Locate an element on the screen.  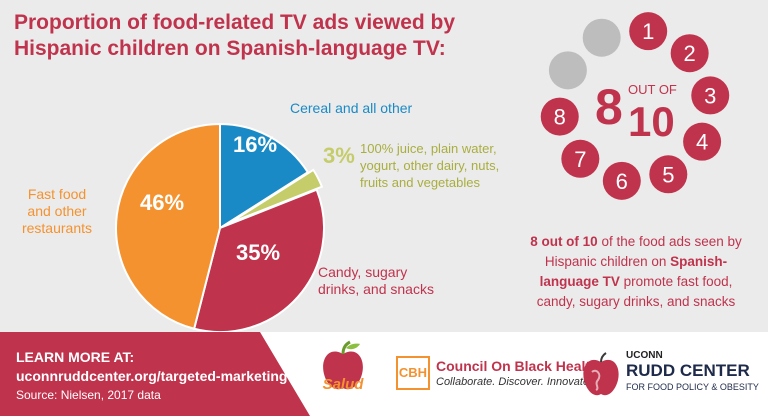
uconn-wordmark: UCONN is located at coordinates (644, 355).